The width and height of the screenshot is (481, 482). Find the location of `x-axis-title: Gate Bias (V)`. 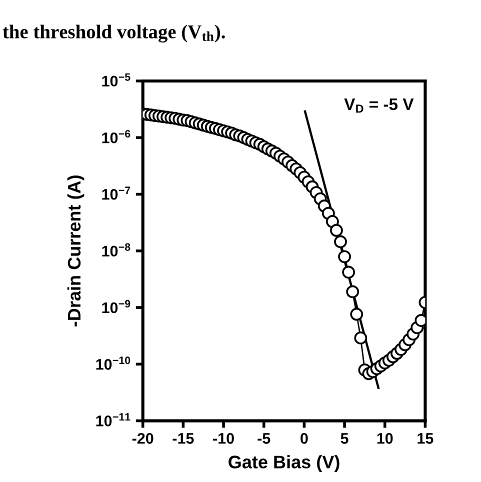

x-axis-title: Gate Bias (V) is located at coordinates (284, 463).